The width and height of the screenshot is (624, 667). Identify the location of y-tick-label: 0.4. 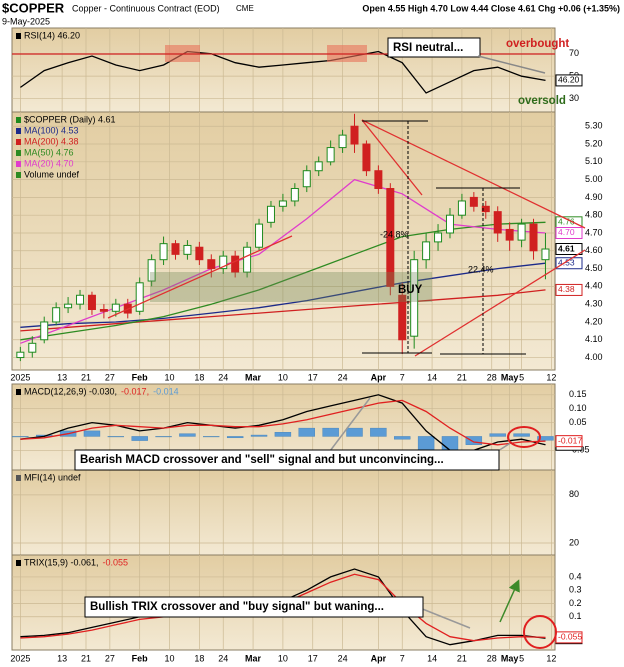
(575, 576).